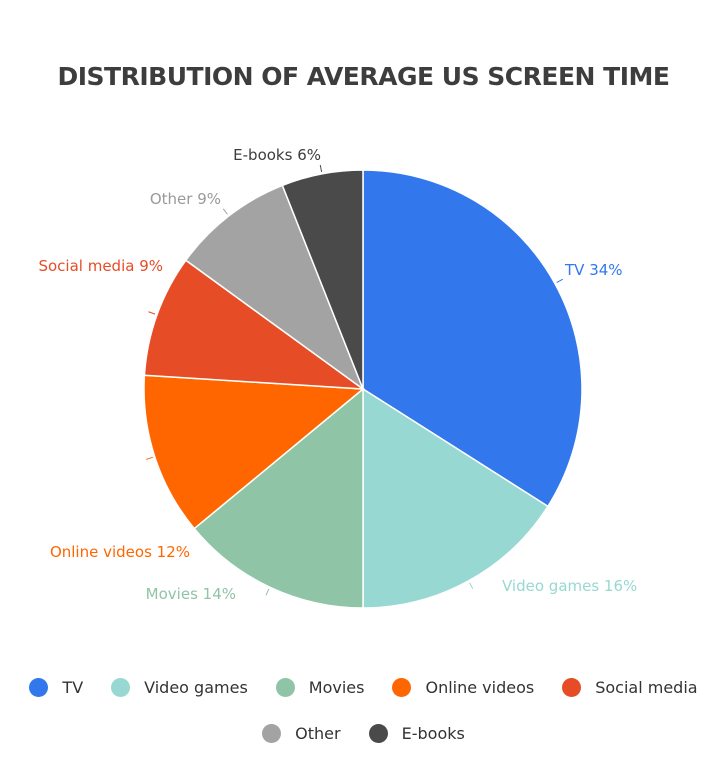 This screenshot has width=727, height=782. What do you see at coordinates (121, 687) in the screenshot?
I see `legend-swatch-video-games` at bounding box center [121, 687].